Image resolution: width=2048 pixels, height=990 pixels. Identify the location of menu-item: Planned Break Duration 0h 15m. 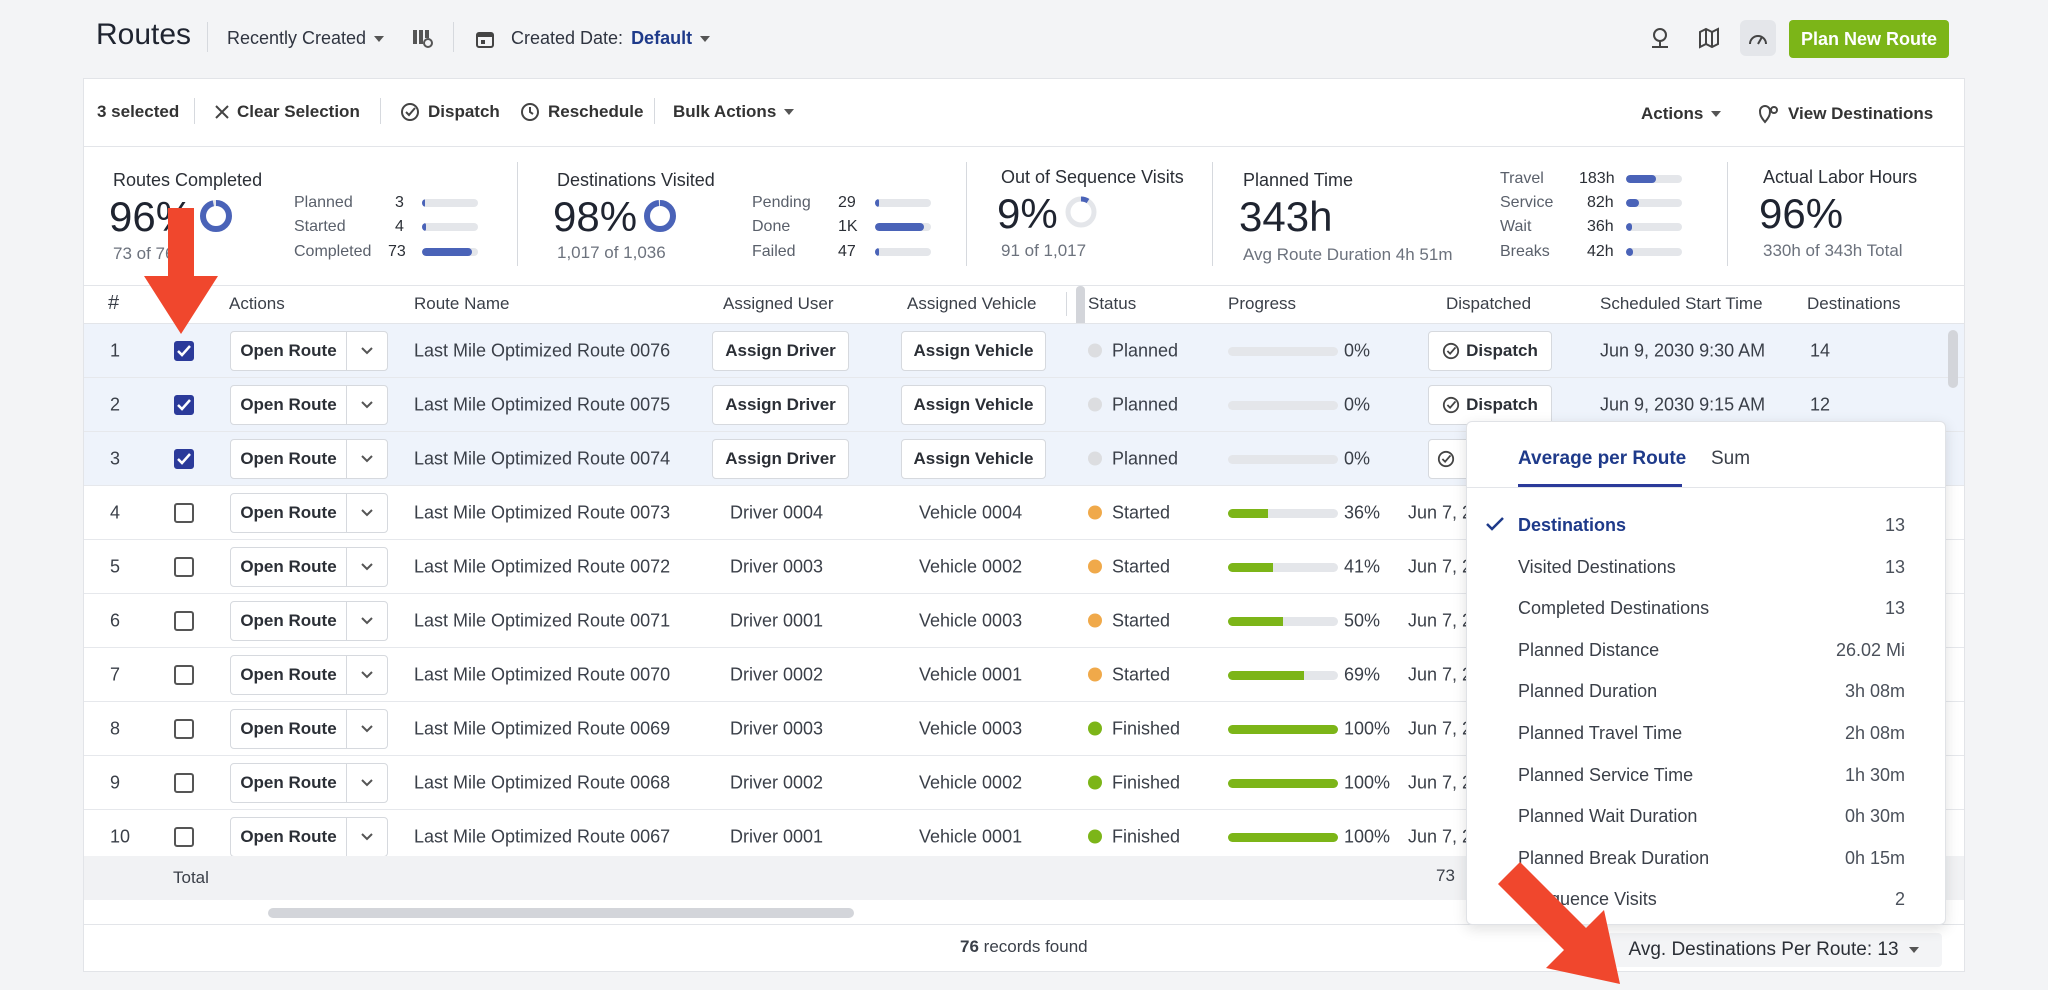
(1706, 859).